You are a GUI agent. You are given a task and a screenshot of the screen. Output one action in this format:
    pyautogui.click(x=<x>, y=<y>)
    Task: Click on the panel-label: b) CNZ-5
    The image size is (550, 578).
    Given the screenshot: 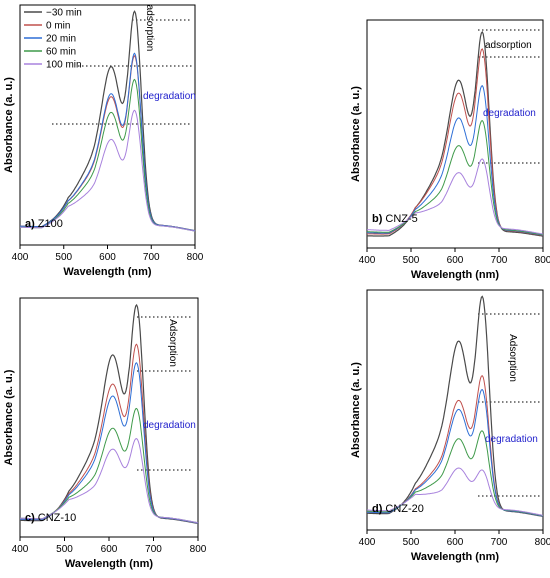 What is the action you would take?
    pyautogui.click(x=395, y=219)
    